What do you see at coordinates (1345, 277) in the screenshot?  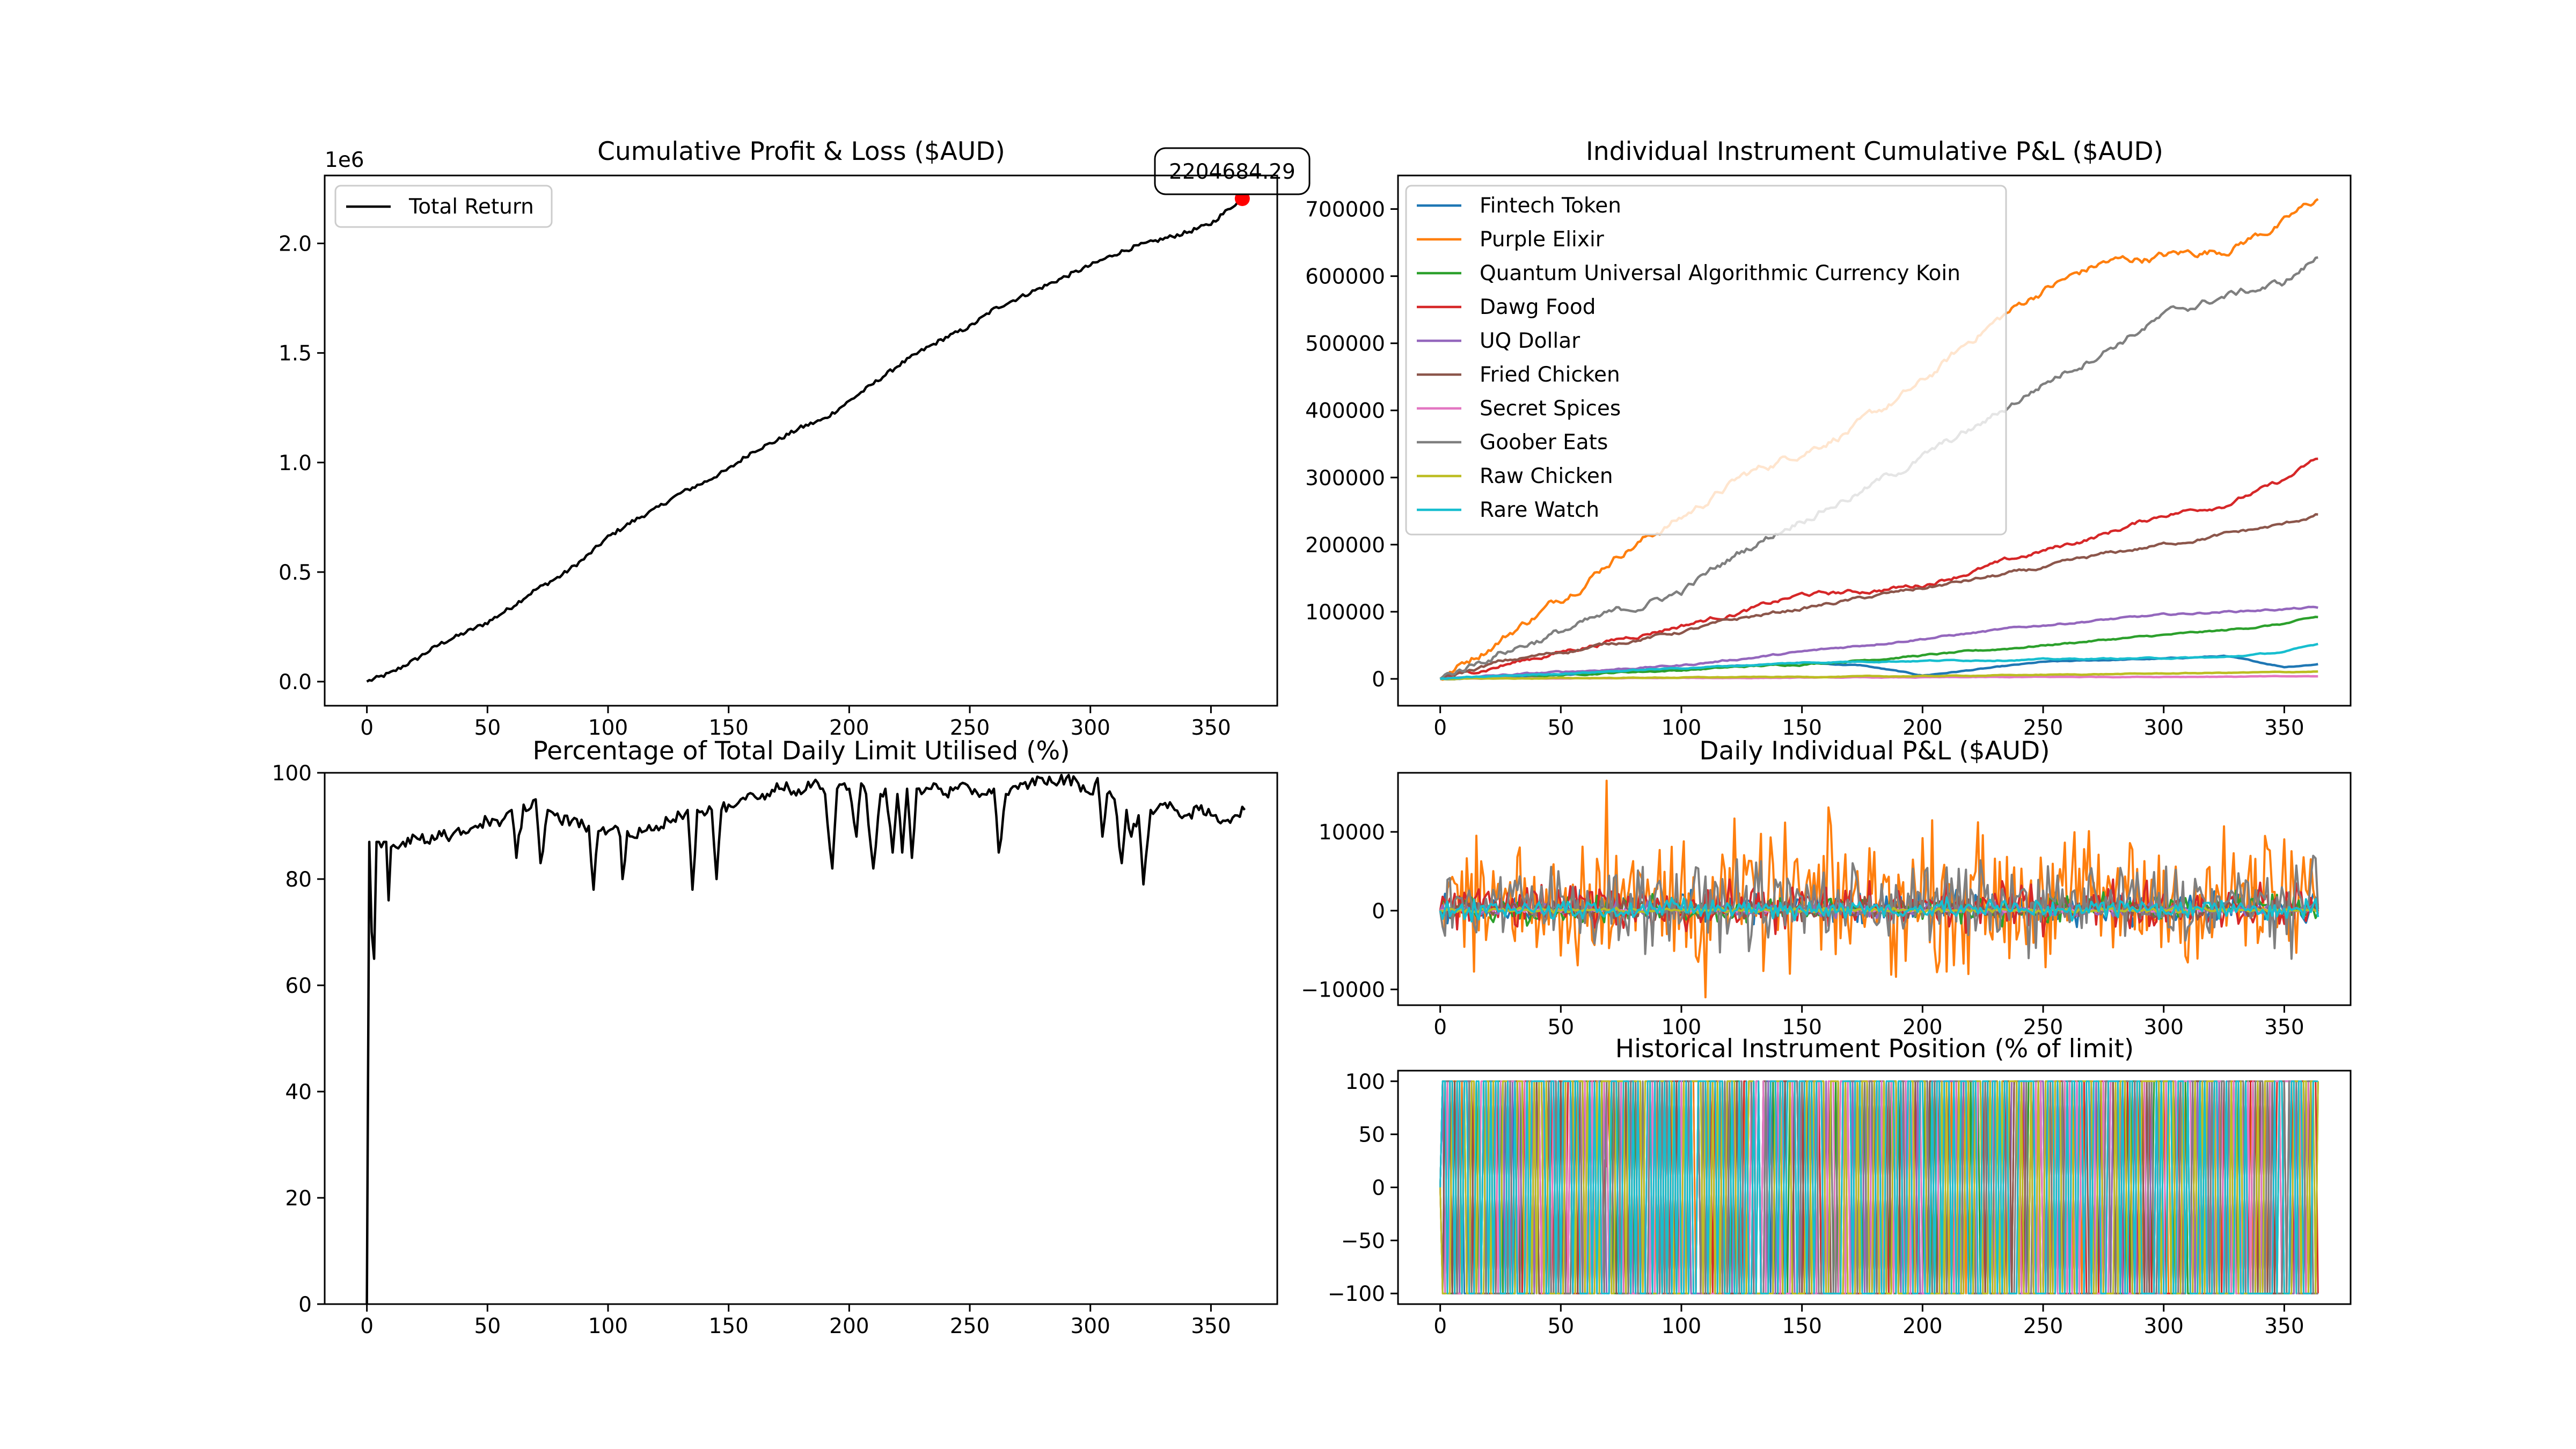 I see `y-tick-label: 600000` at bounding box center [1345, 277].